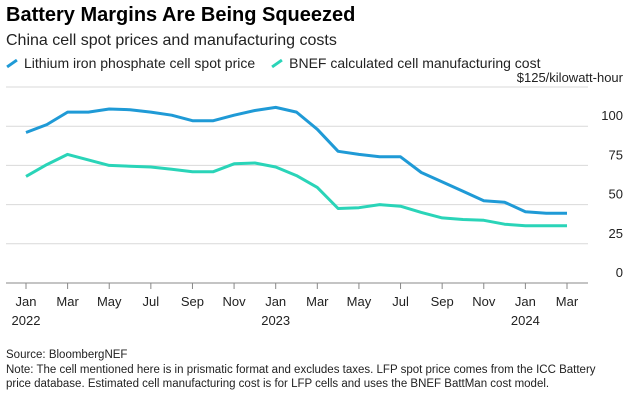 This screenshot has width=631, height=419. What do you see at coordinates (181, 15) in the screenshot?
I see `chart-title: Battery Margins Are Being Squeezed` at bounding box center [181, 15].